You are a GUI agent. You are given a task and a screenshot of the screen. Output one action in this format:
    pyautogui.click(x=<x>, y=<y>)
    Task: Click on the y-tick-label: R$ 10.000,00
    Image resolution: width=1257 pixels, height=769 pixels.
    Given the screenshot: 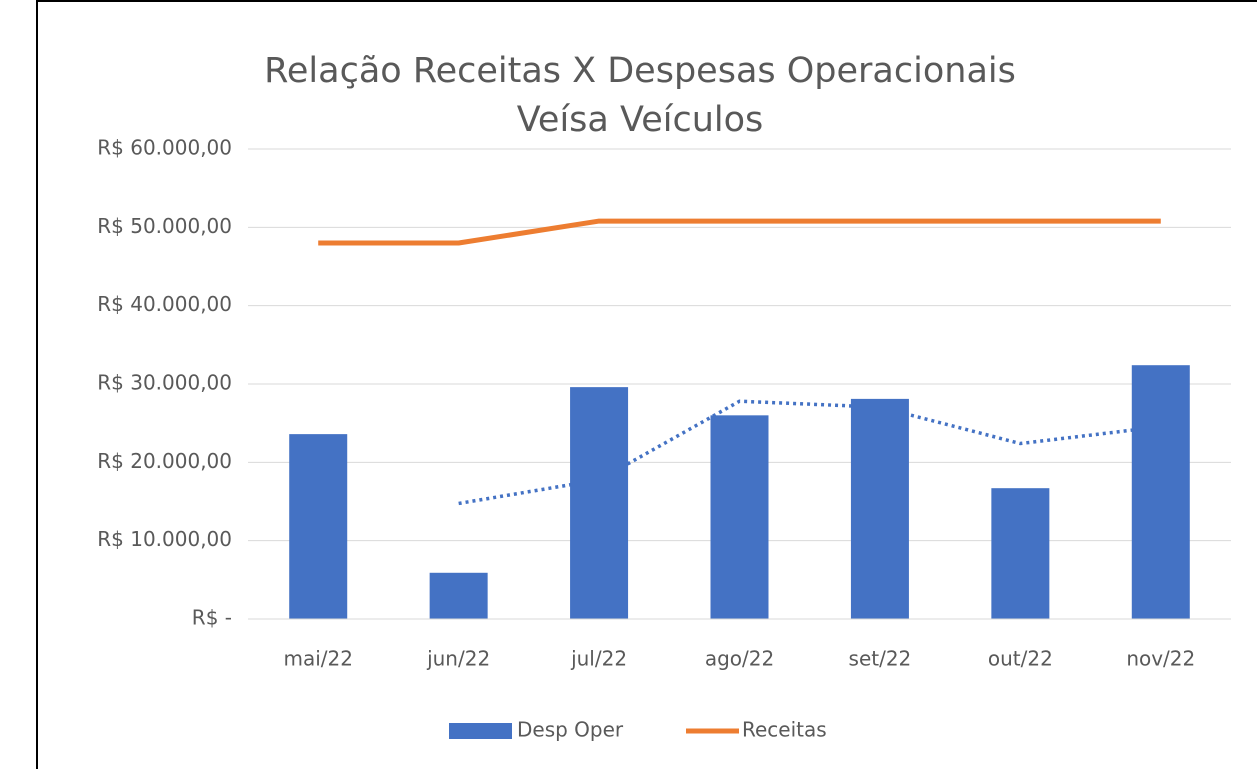 What is the action you would take?
    pyautogui.click(x=164, y=539)
    